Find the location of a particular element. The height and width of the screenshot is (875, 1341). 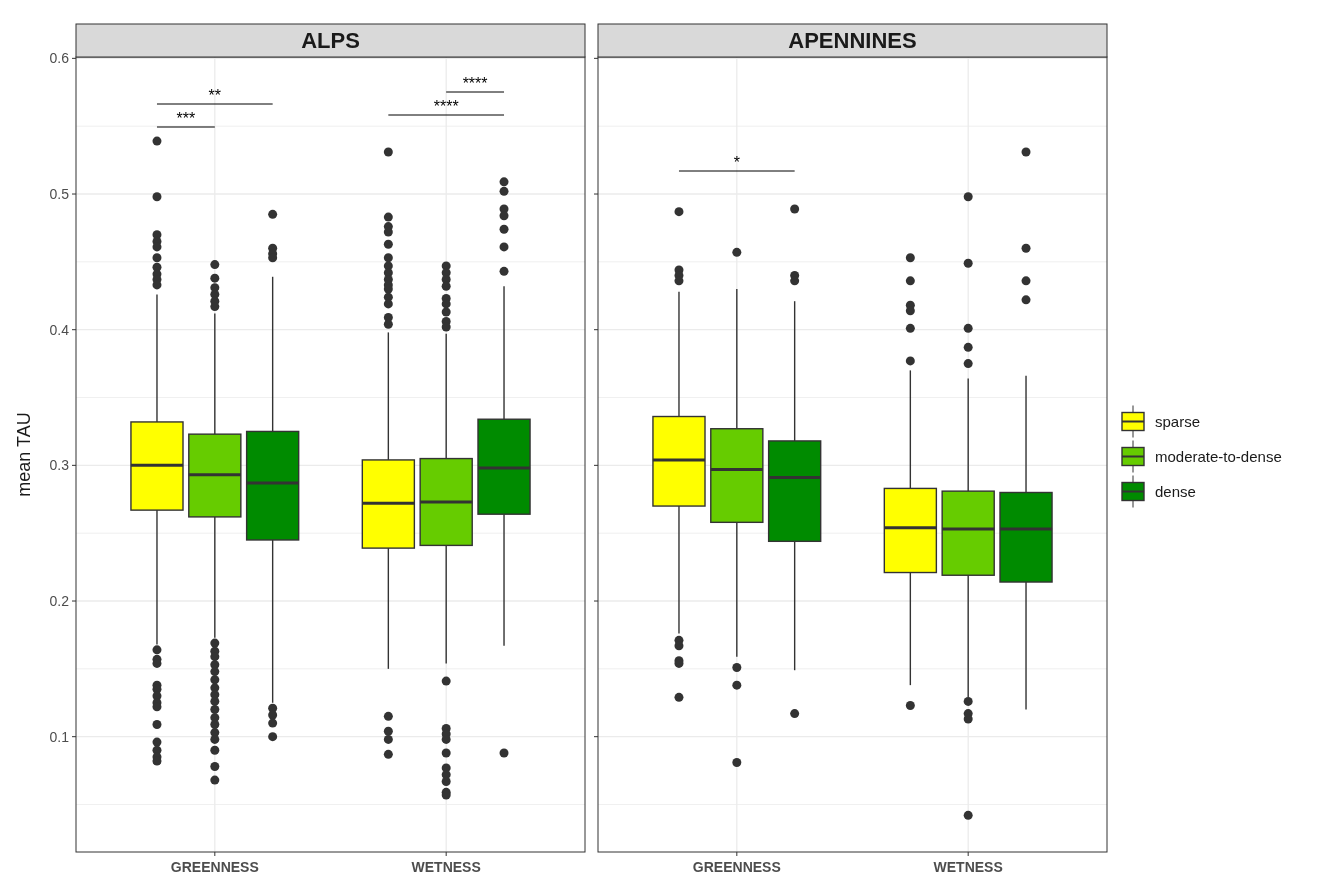

annotation: * is located at coordinates (736, 162).